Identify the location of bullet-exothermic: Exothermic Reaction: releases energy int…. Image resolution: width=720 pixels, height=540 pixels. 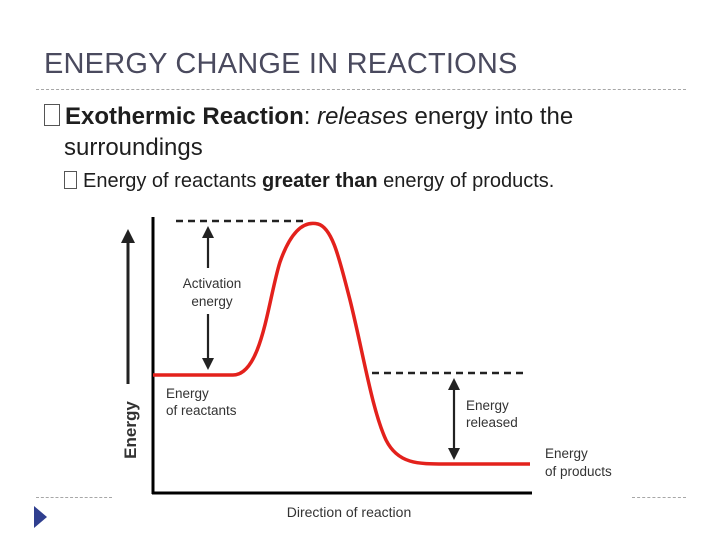
(364, 132).